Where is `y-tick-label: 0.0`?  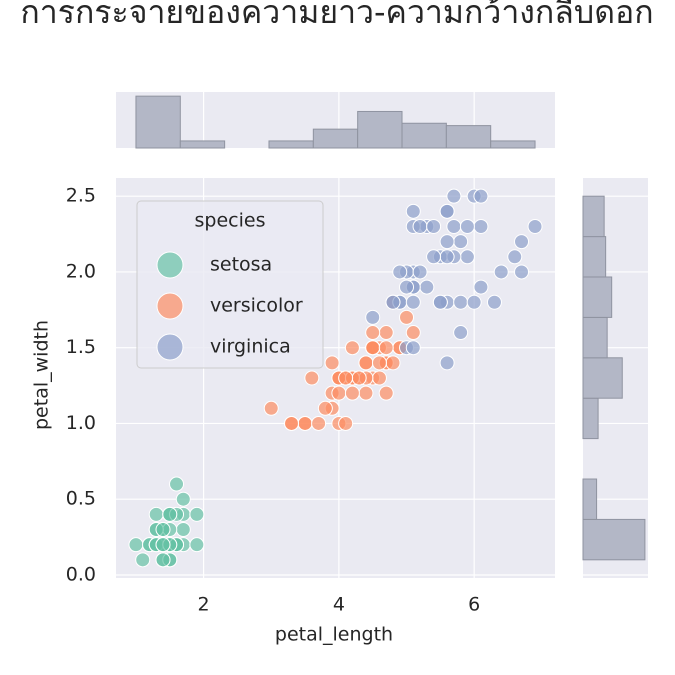
y-tick-label: 0.0 is located at coordinates (81, 574).